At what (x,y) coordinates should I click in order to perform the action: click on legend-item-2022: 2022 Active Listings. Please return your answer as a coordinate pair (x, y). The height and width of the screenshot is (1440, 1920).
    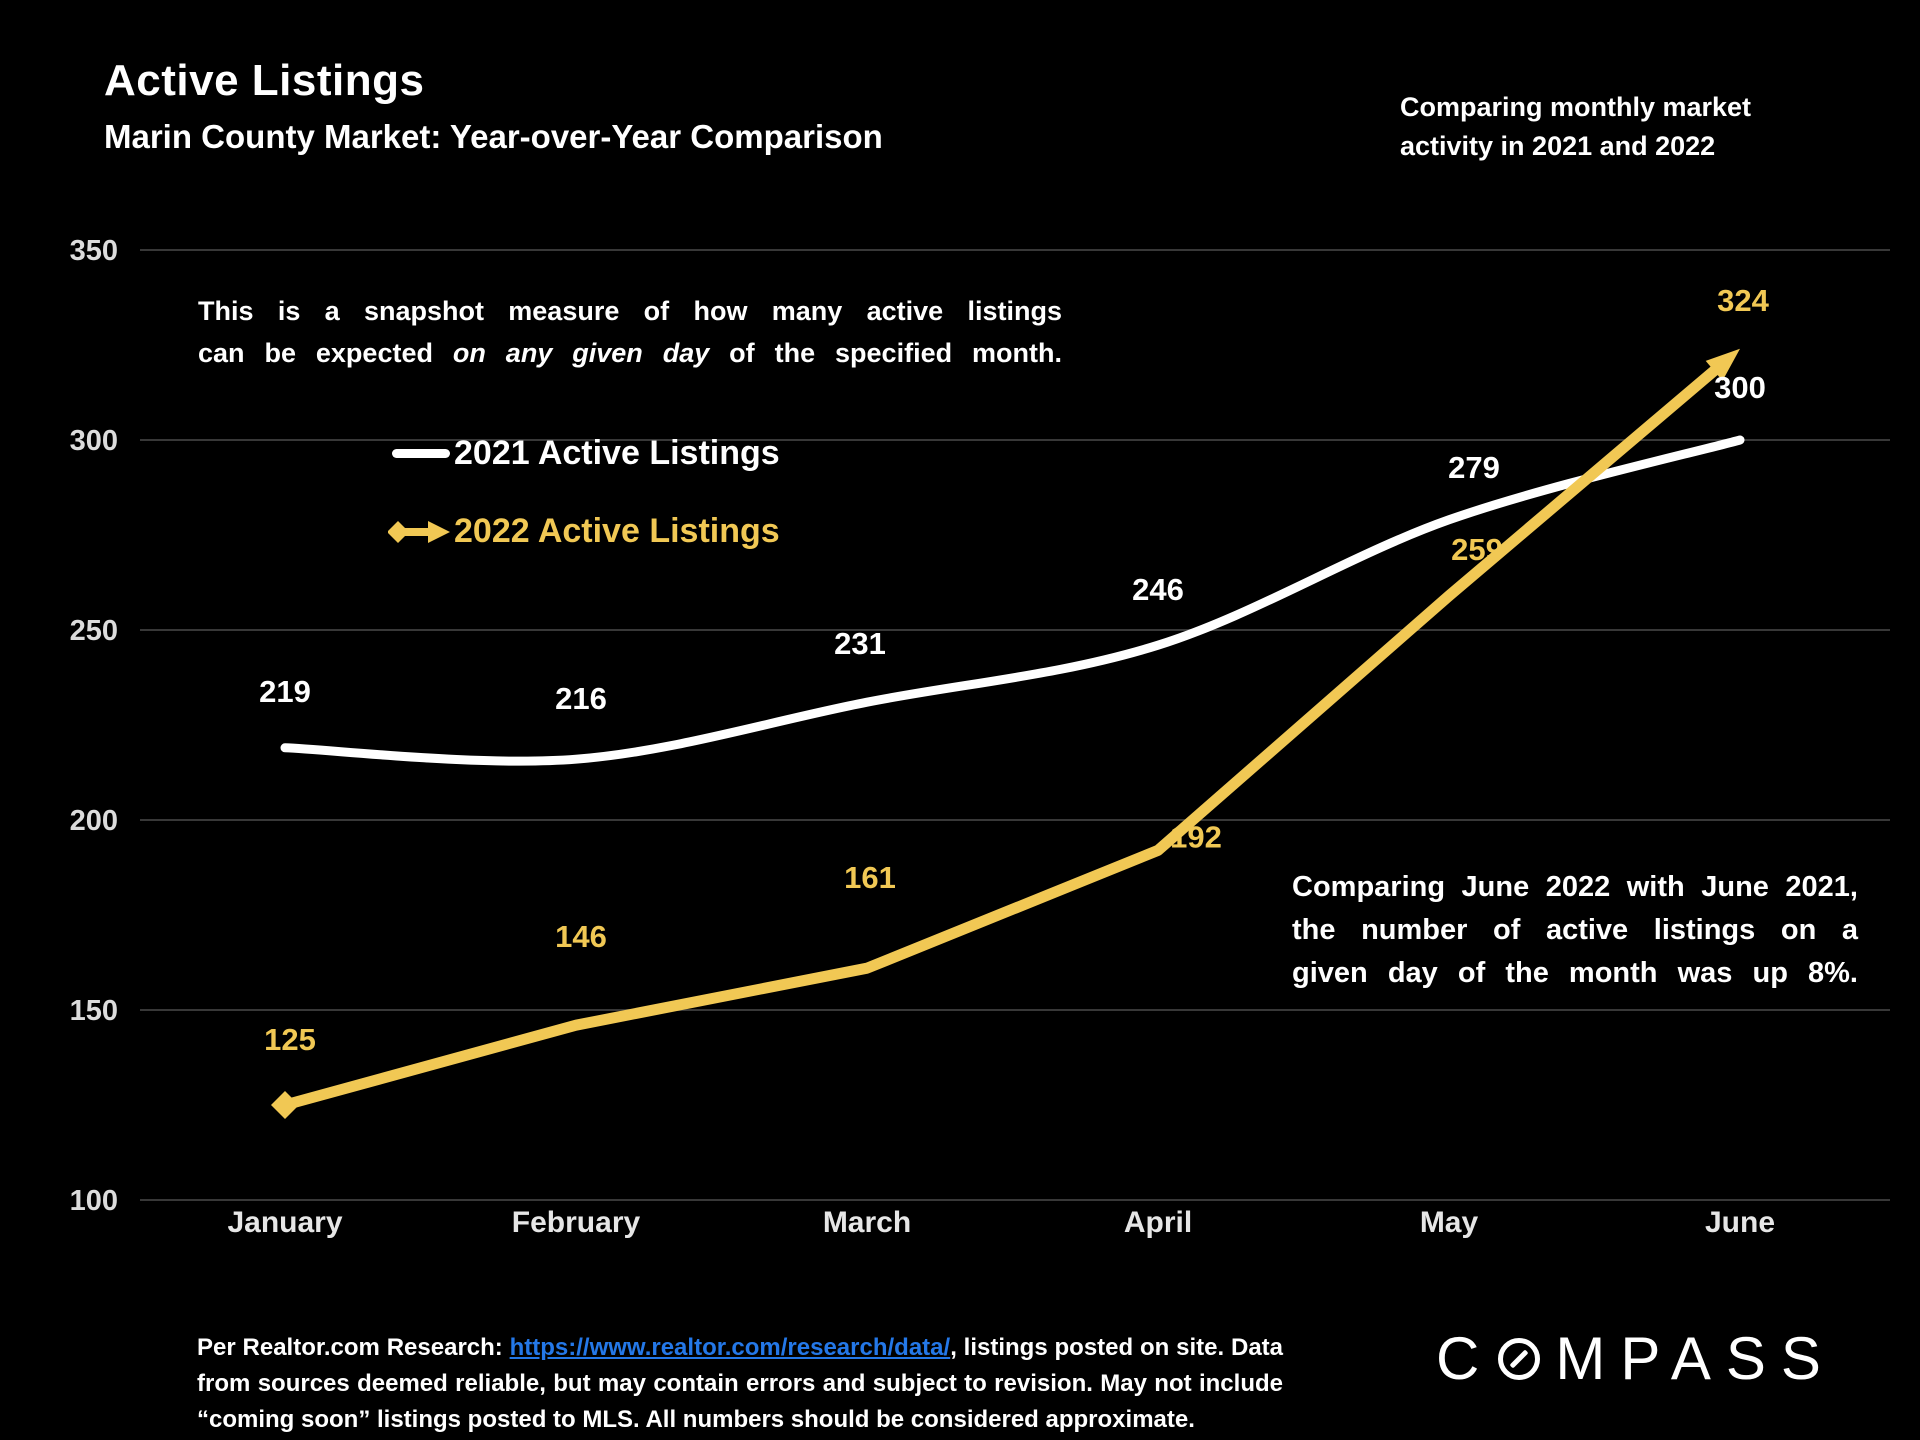
    Looking at the image, I should click on (584, 531).